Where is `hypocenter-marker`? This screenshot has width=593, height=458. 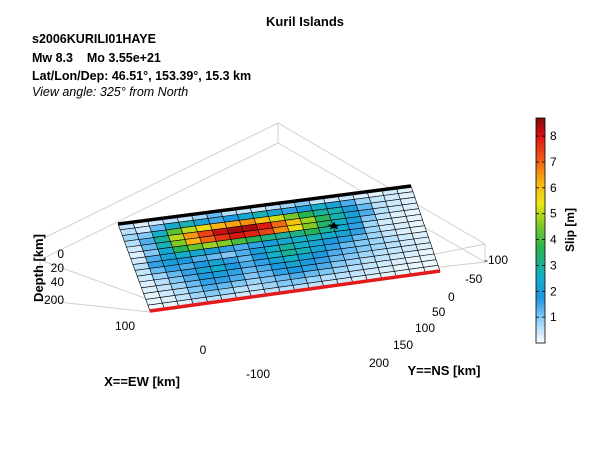
hypocenter-marker is located at coordinates (334, 225).